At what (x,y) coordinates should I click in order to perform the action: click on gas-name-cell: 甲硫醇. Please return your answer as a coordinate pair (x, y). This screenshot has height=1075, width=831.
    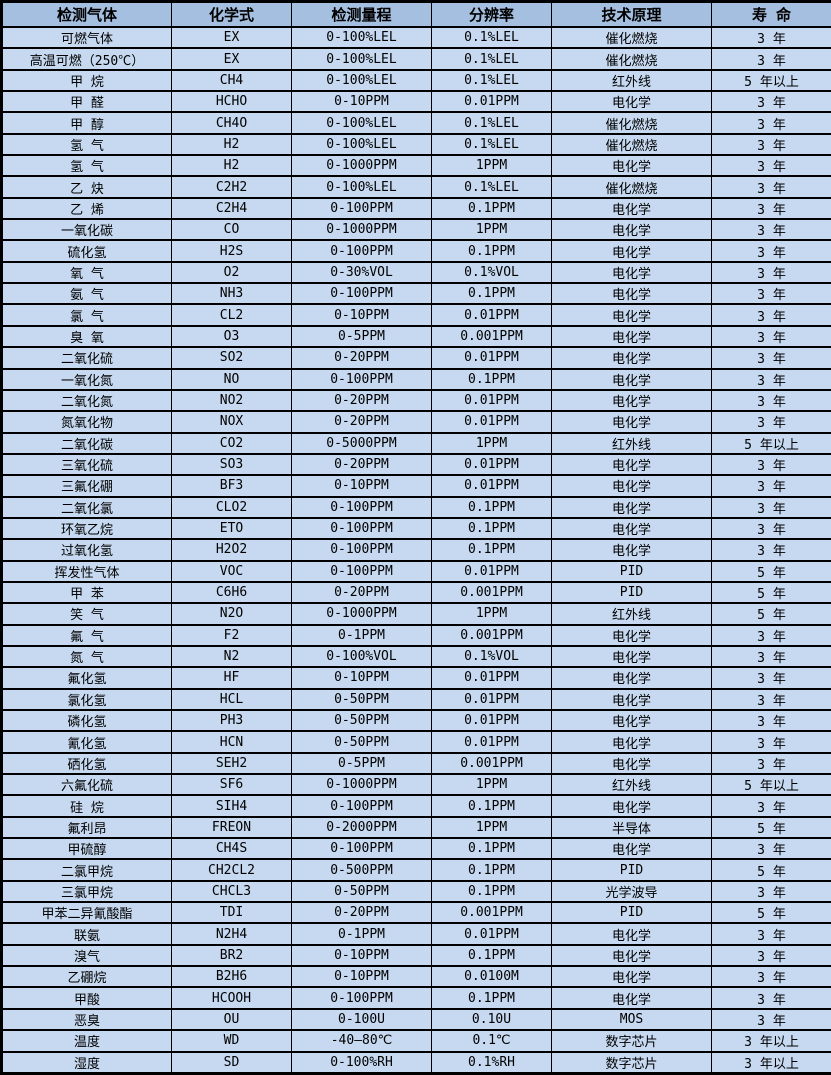
    Looking at the image, I should click on (86, 849).